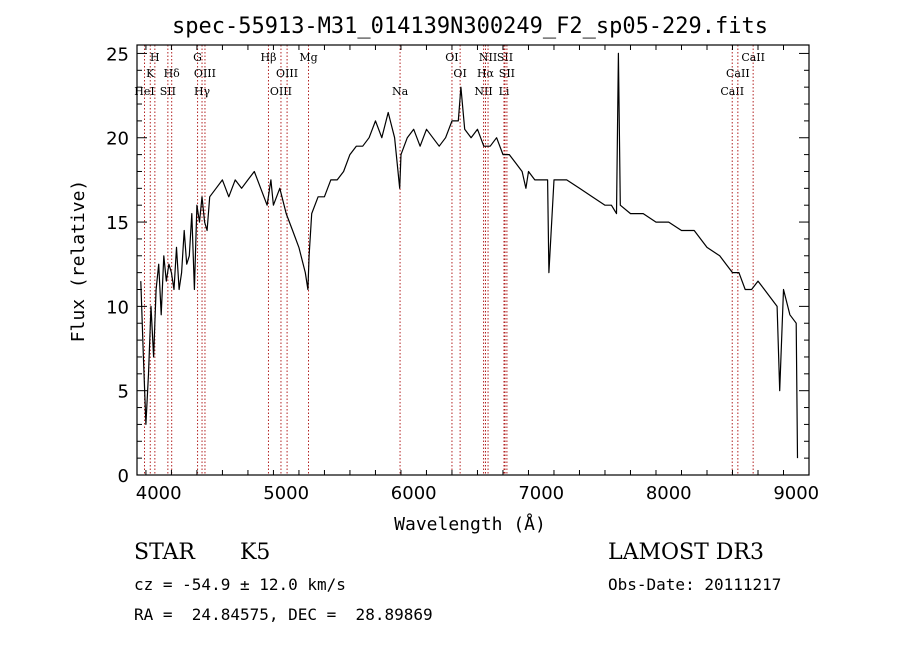 The width and height of the screenshot is (900, 649). Describe the element at coordinates (753, 57) in the screenshot. I see `line-marker-label-23: CaII` at that location.